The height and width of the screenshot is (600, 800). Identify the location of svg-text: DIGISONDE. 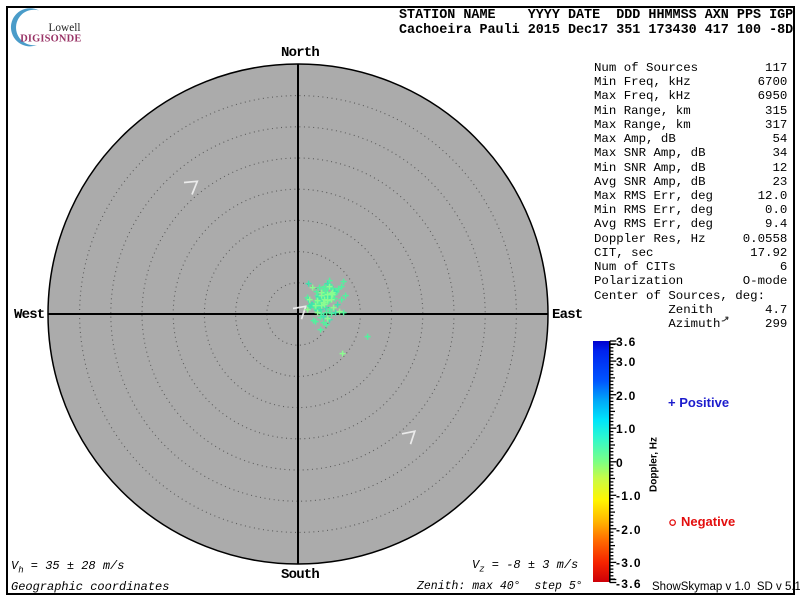
(50, 38).